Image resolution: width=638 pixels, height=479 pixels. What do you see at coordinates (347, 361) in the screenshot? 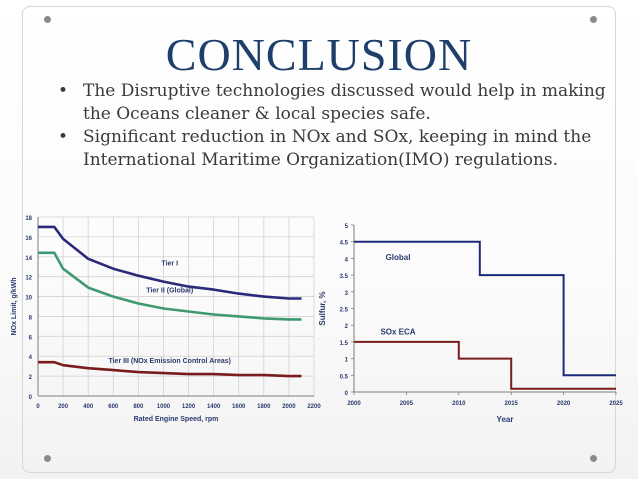
I see `sox-y-tick-label: 1` at bounding box center [347, 361].